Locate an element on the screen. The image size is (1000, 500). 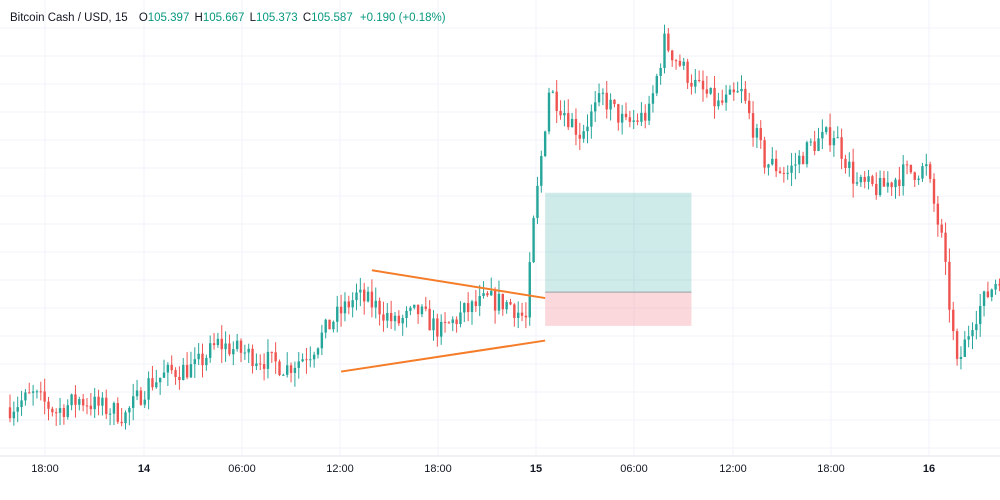
high-key: H is located at coordinates (198, 18).